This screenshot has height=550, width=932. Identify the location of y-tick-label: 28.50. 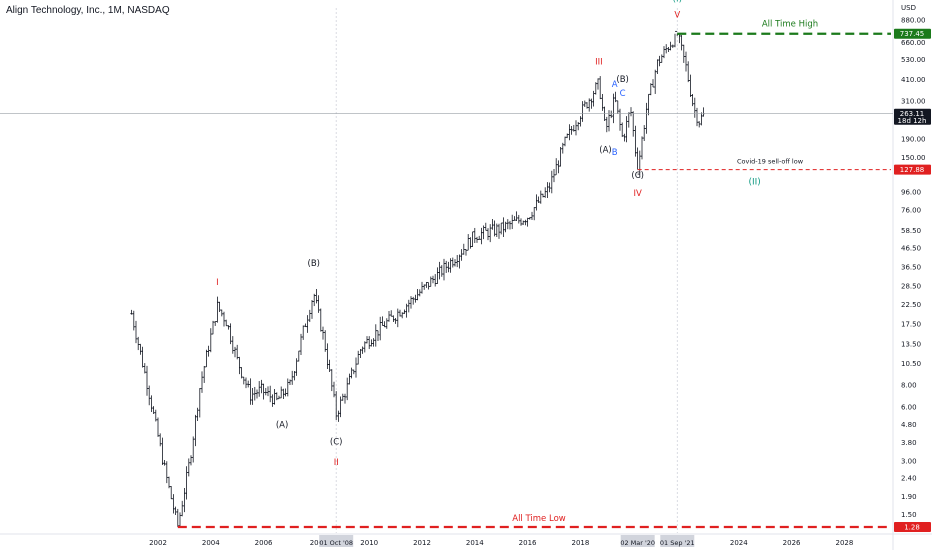
(911, 287).